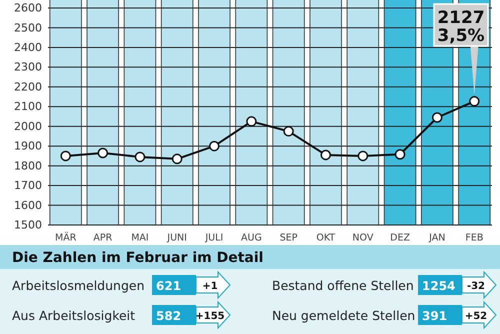 The width and height of the screenshot is (500, 334). Describe the element at coordinates (78, 285) in the screenshot. I see `category-label: Arbeitslosmeldungen` at that location.